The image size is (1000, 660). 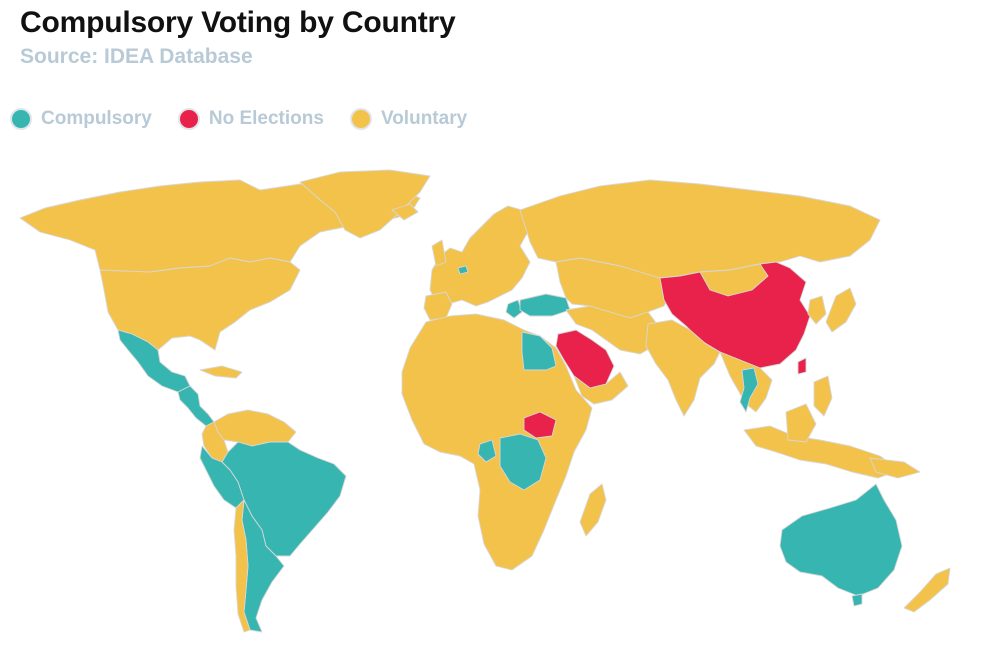 What do you see at coordinates (841, 540) in the screenshot?
I see `region-australia` at bounding box center [841, 540].